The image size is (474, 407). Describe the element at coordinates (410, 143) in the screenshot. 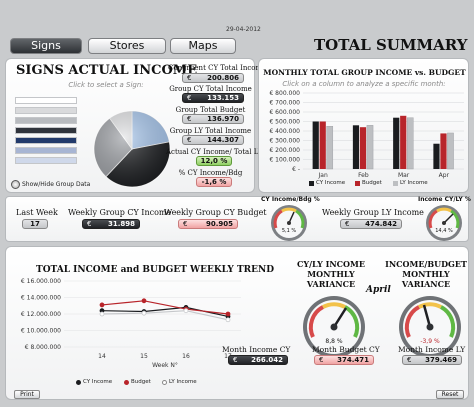

I see `bar-mar-ly-income` at that location.